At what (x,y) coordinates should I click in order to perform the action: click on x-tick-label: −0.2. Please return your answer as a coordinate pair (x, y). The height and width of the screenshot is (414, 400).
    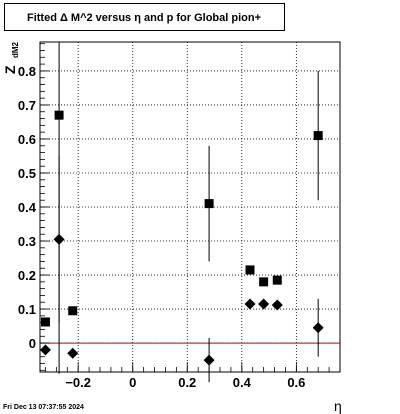
    Looking at the image, I should click on (78, 382).